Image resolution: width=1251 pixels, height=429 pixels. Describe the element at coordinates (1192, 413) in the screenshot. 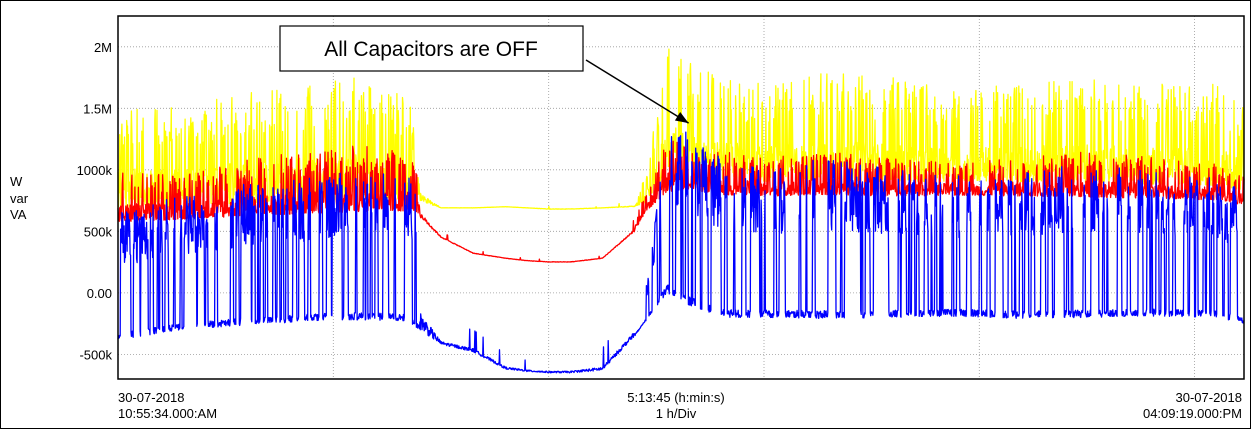

I see `x-end-time: 04:09:19.000:PM` at that location.